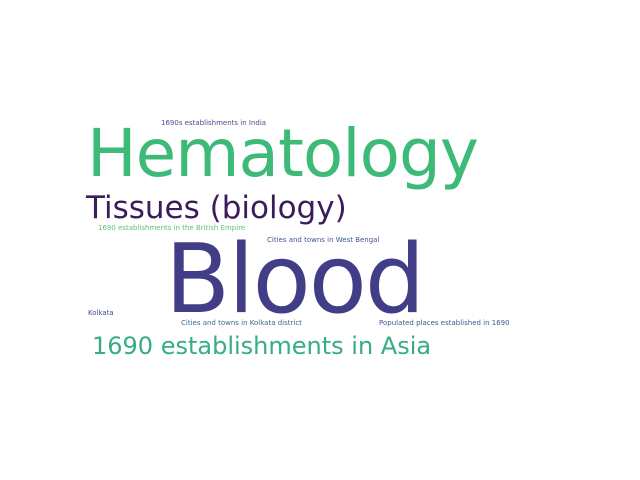 This screenshot has height=480, width=640. What do you see at coordinates (323, 240) in the screenshot?
I see `word-cities-towns-west-bengal: Cities and towns in West Bengal` at bounding box center [323, 240].